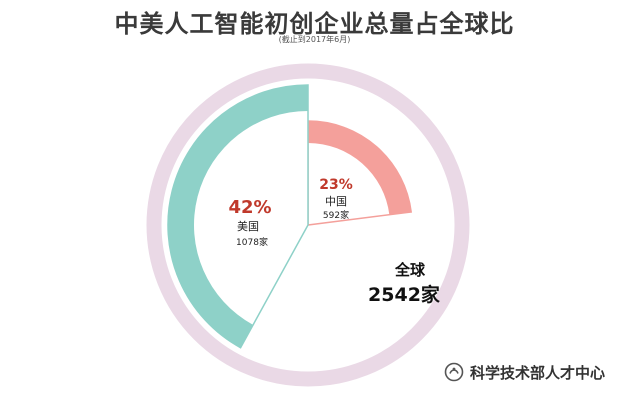 The width and height of the screenshot is (629, 400). What do you see at coordinates (314, 39) in the screenshot?
I see `page-subtitle: (截止到2017年6月)` at bounding box center [314, 39].